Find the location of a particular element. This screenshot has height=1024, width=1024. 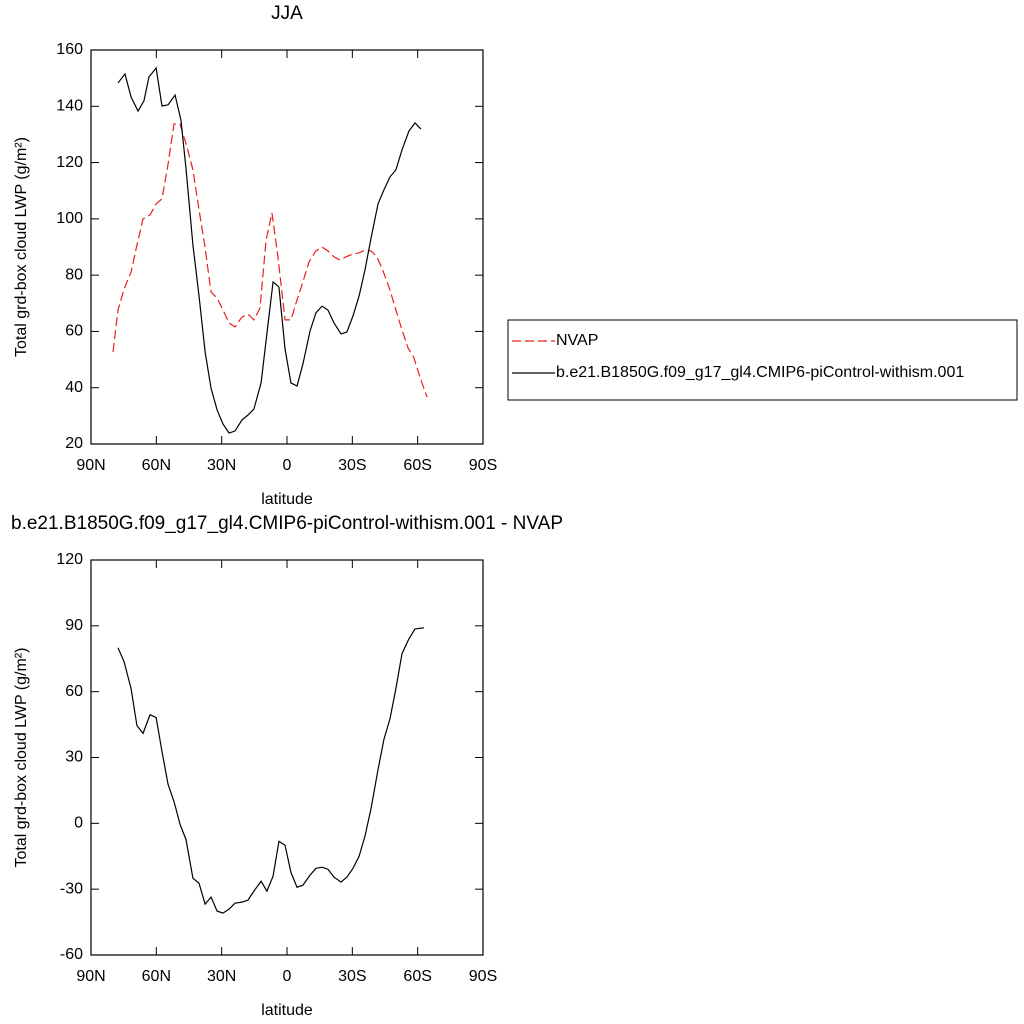

legend-box is located at coordinates (762, 360).